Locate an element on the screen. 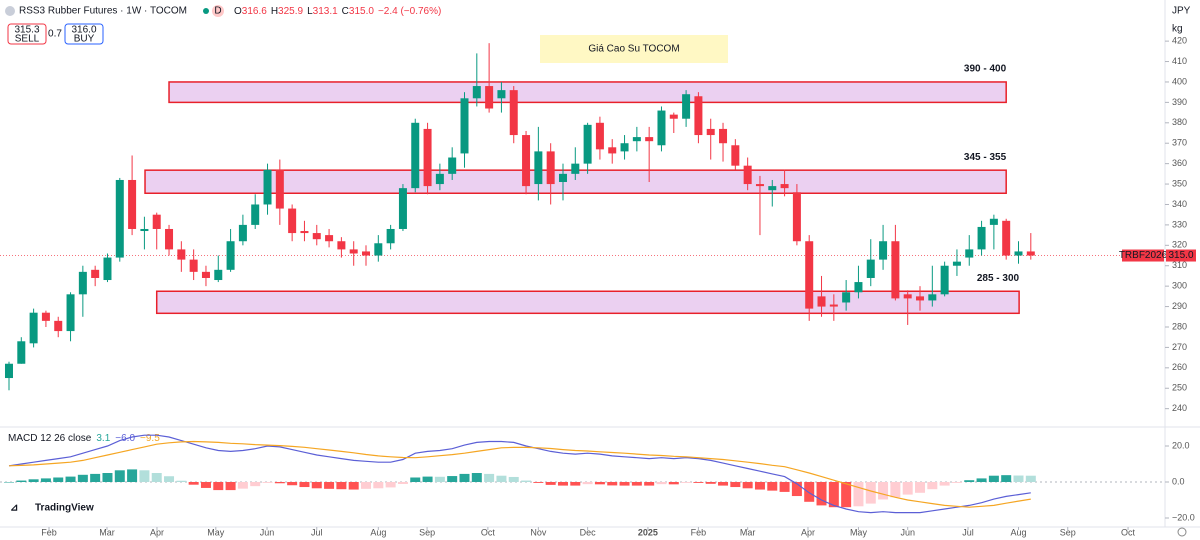 This screenshot has height=540, width=1200. sell-button is located at coordinates (27, 34).